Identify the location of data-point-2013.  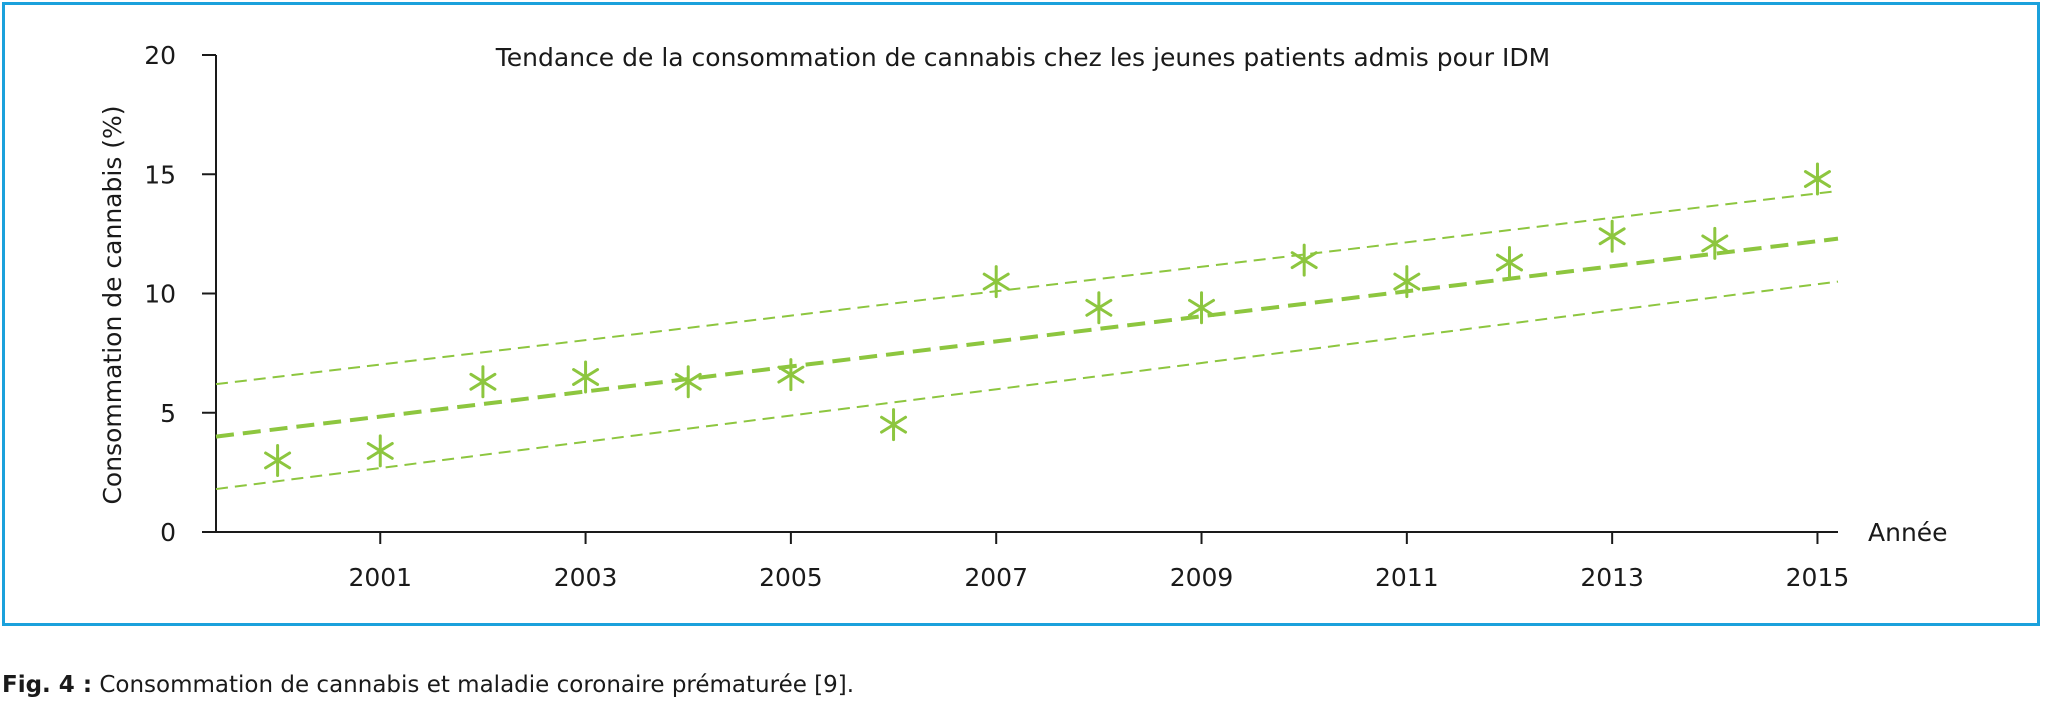
(1612, 236).